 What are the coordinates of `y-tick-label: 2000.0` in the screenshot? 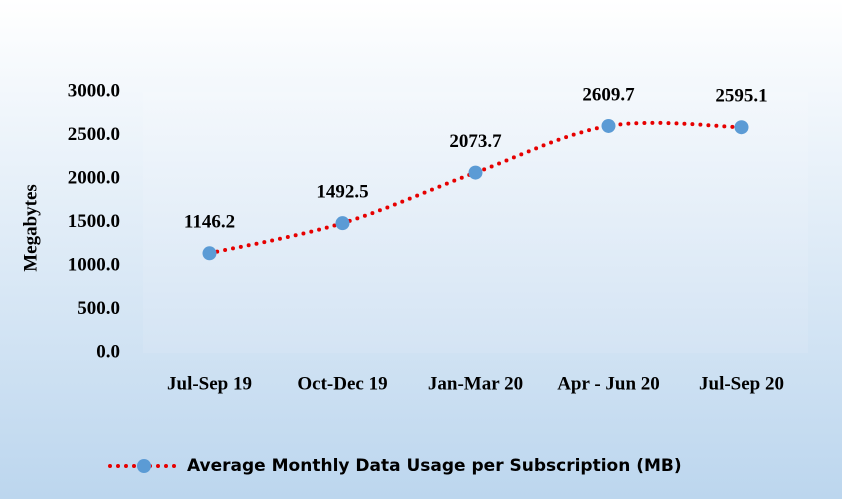 It's located at (94, 177).